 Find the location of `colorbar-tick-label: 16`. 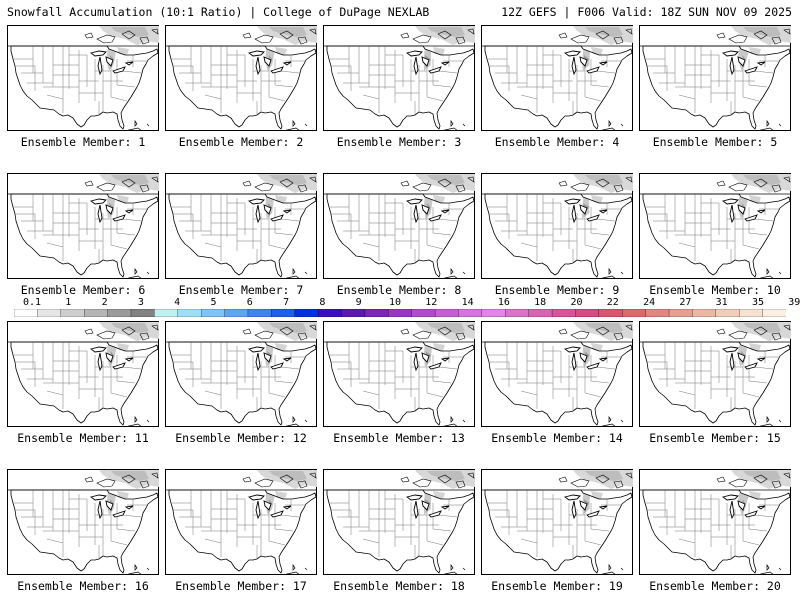

colorbar-tick-label: 16 is located at coordinates (503, 302).